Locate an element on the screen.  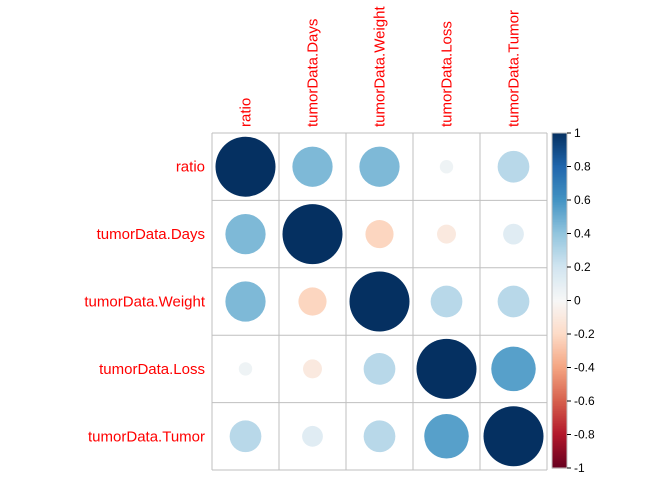
cell-tumorData.Weight-tumorData.Tumor is located at coordinates (513, 301).